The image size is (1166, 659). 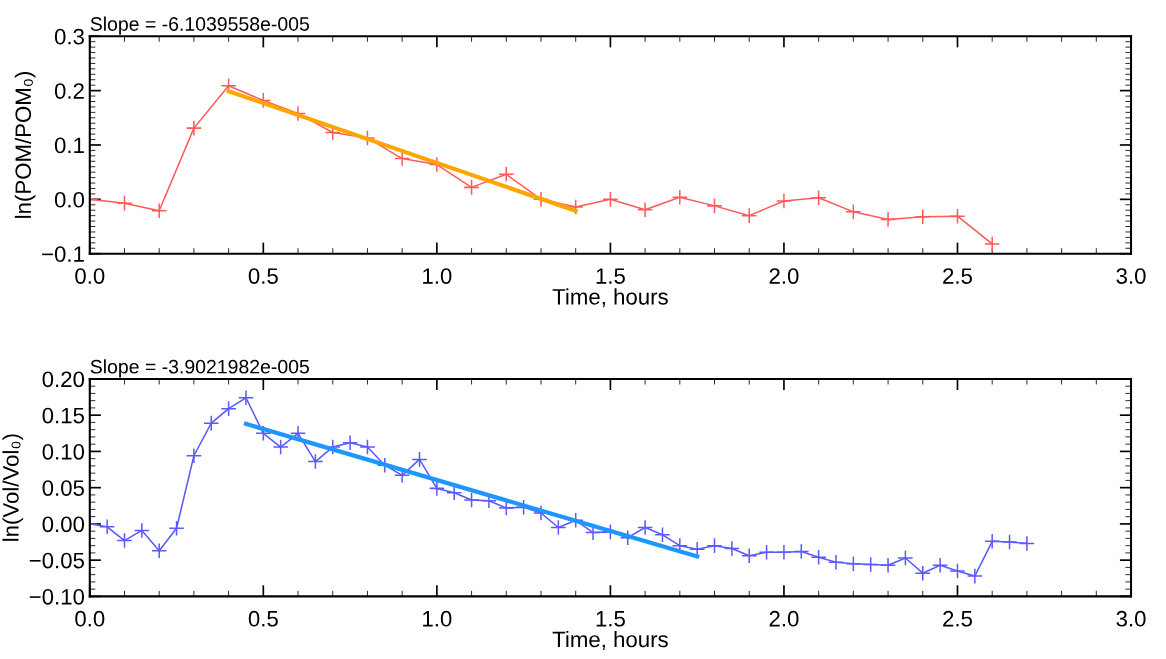 What do you see at coordinates (69, 199) in the screenshot?
I see `y-tick-label: 0.0` at bounding box center [69, 199].